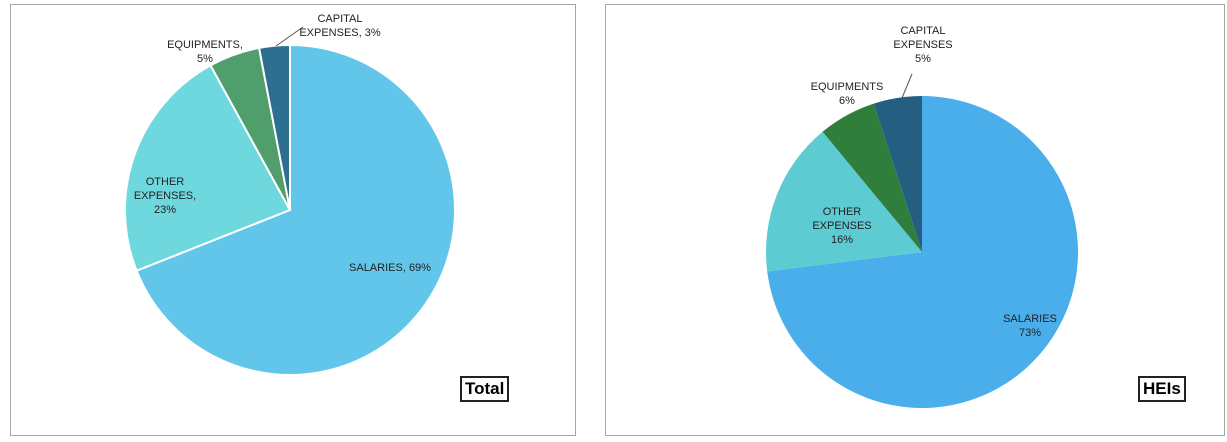 This screenshot has width=1227, height=442. What do you see at coordinates (331, 26) in the screenshot?
I see `category-label: CAPITAL EXPENSES,` at bounding box center [331, 26].